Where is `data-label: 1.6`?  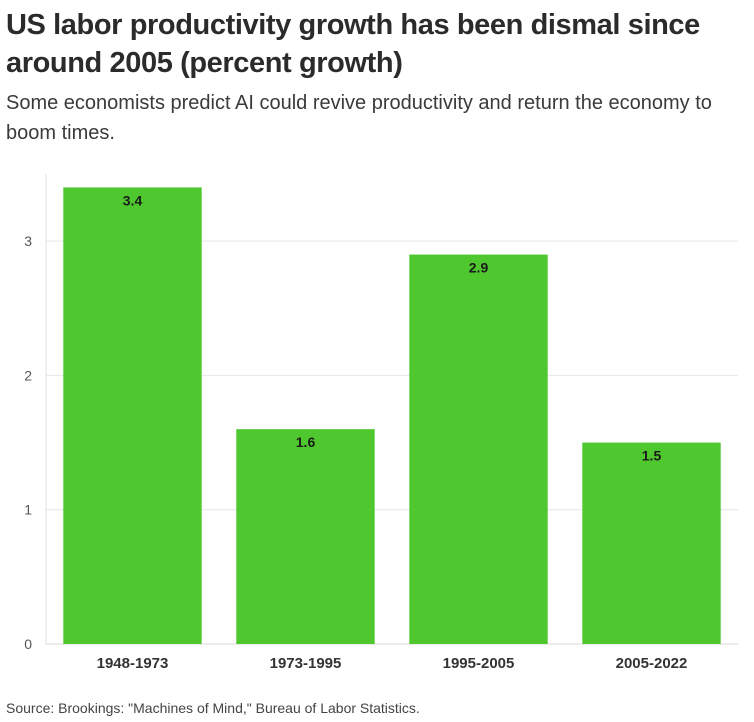 data-label: 1.6 is located at coordinates (306, 442).